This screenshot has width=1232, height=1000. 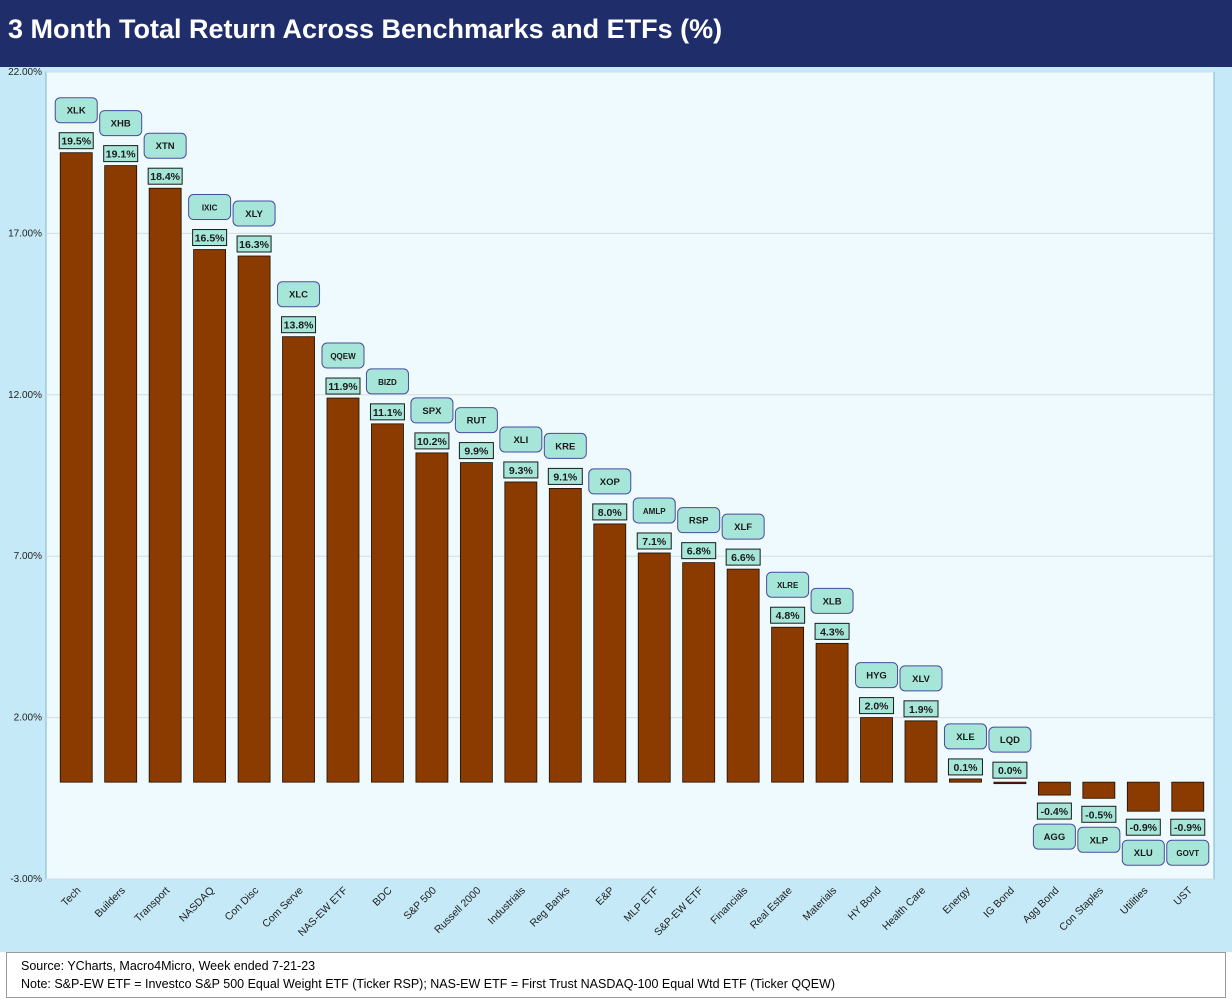 What do you see at coordinates (1010, 771) in the screenshot?
I see `value-label: 0.0%` at bounding box center [1010, 771].